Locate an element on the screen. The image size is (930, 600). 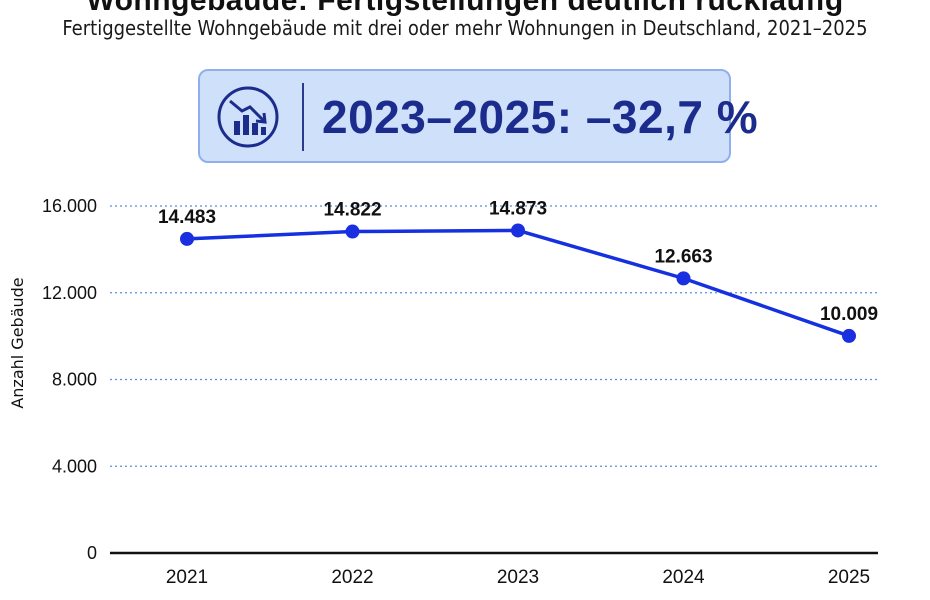
series-line is located at coordinates (518, 283).